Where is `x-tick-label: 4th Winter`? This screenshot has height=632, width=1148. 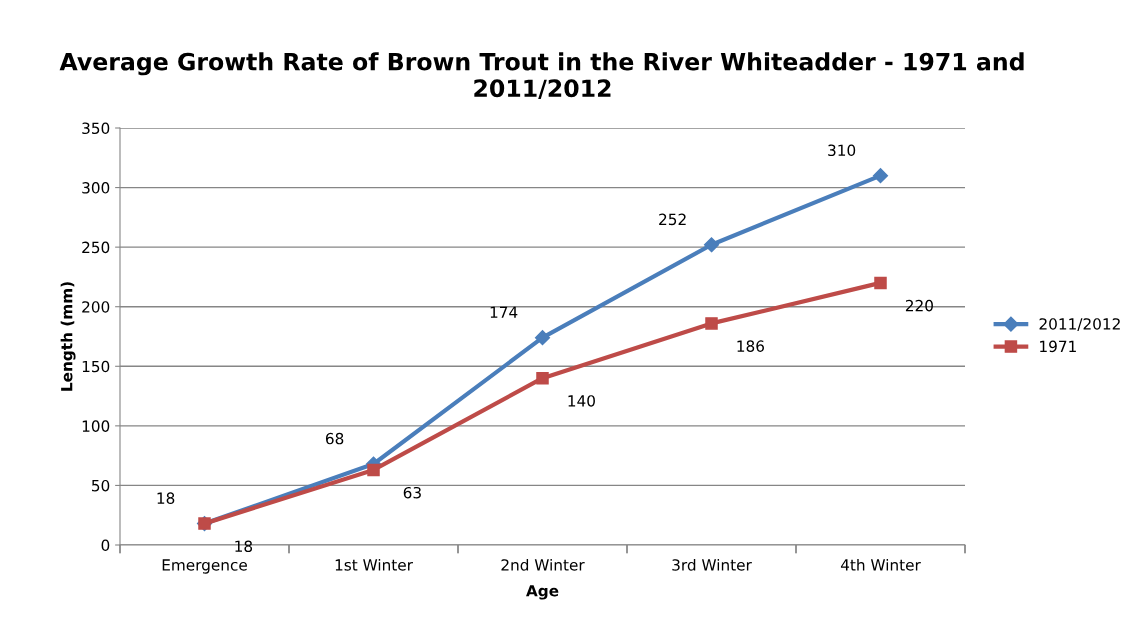 x-tick-label: 4th Winter is located at coordinates (880, 564).